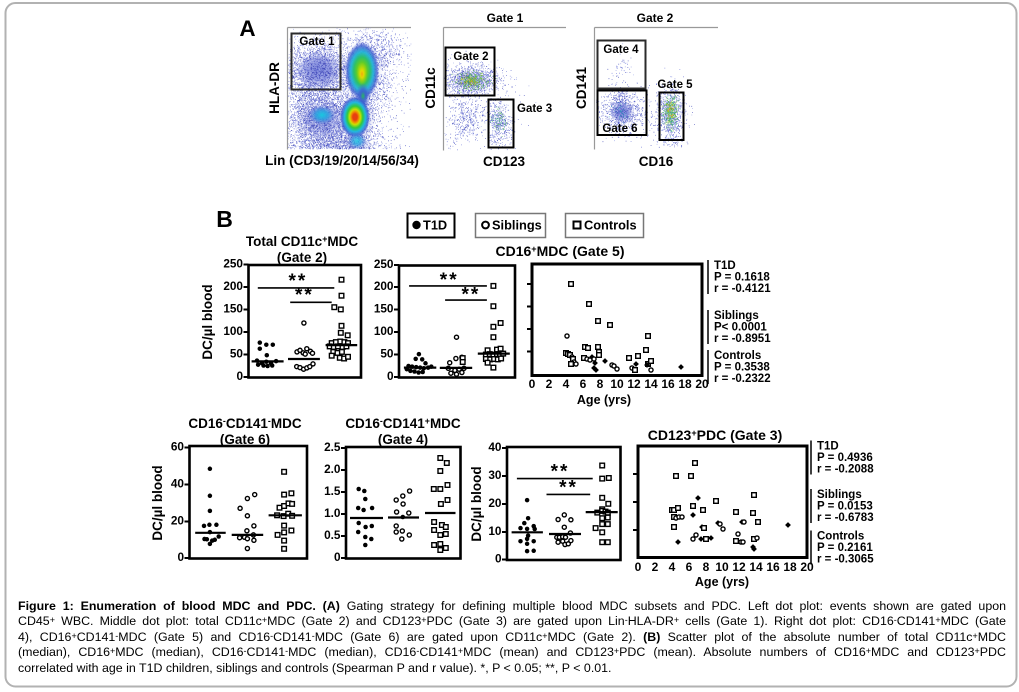 Image resolution: width=1019 pixels, height=692 pixels. I want to click on svg-text: Lin (CD3/19/20/14/56/34), so click(342, 160).